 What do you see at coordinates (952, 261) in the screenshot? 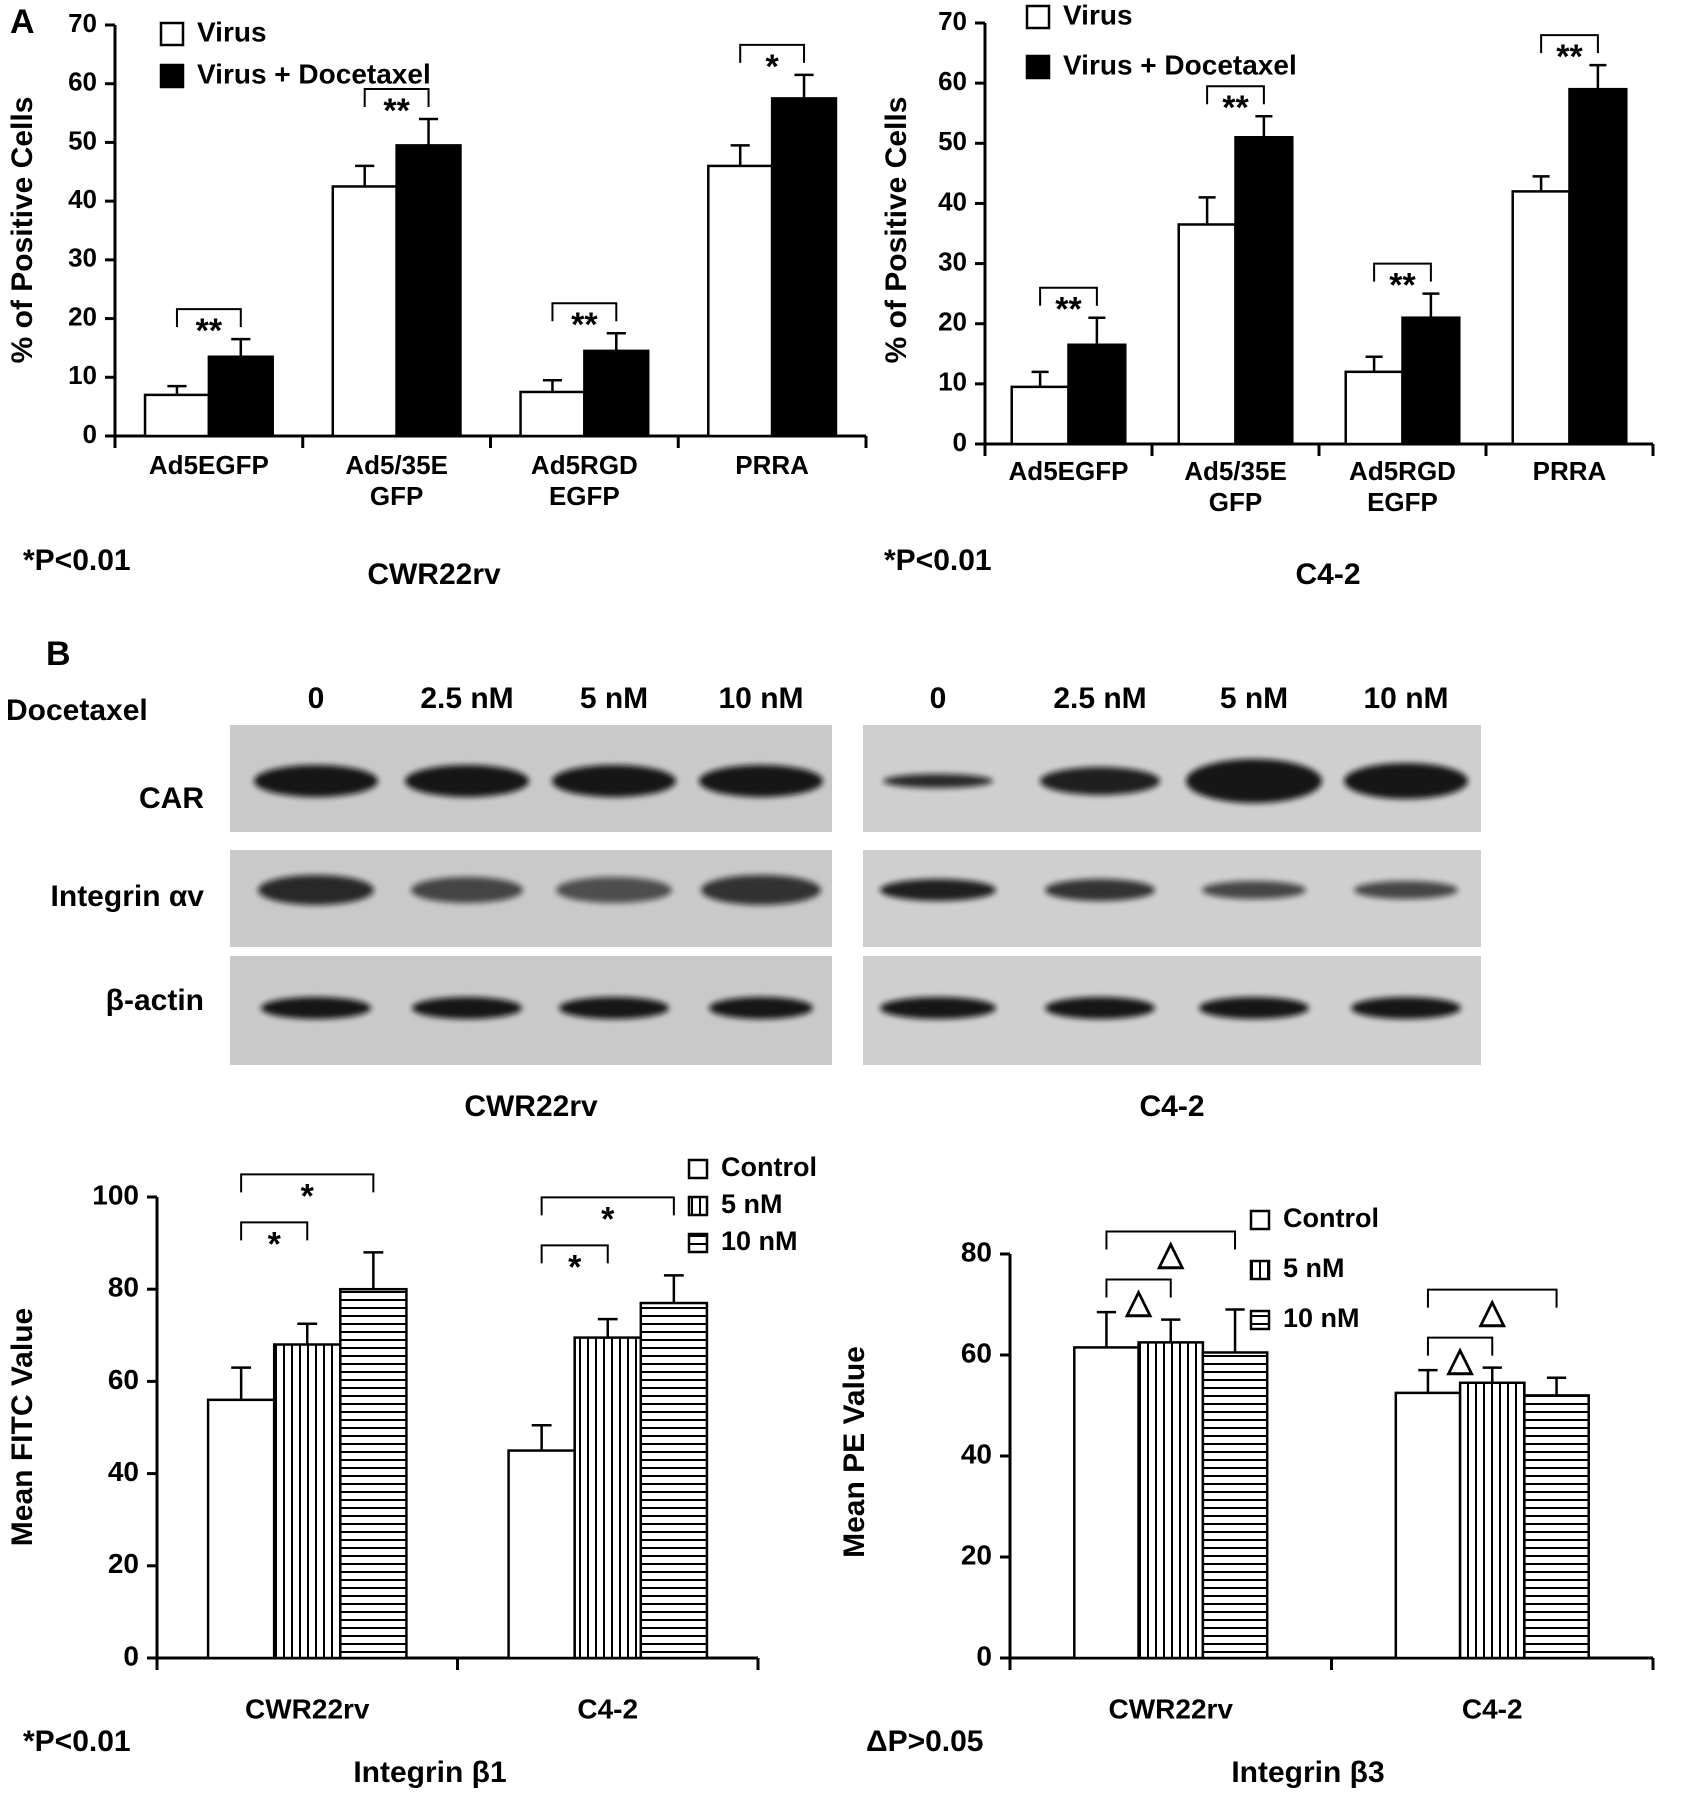
I see `y-tick-label: 30` at bounding box center [952, 261].